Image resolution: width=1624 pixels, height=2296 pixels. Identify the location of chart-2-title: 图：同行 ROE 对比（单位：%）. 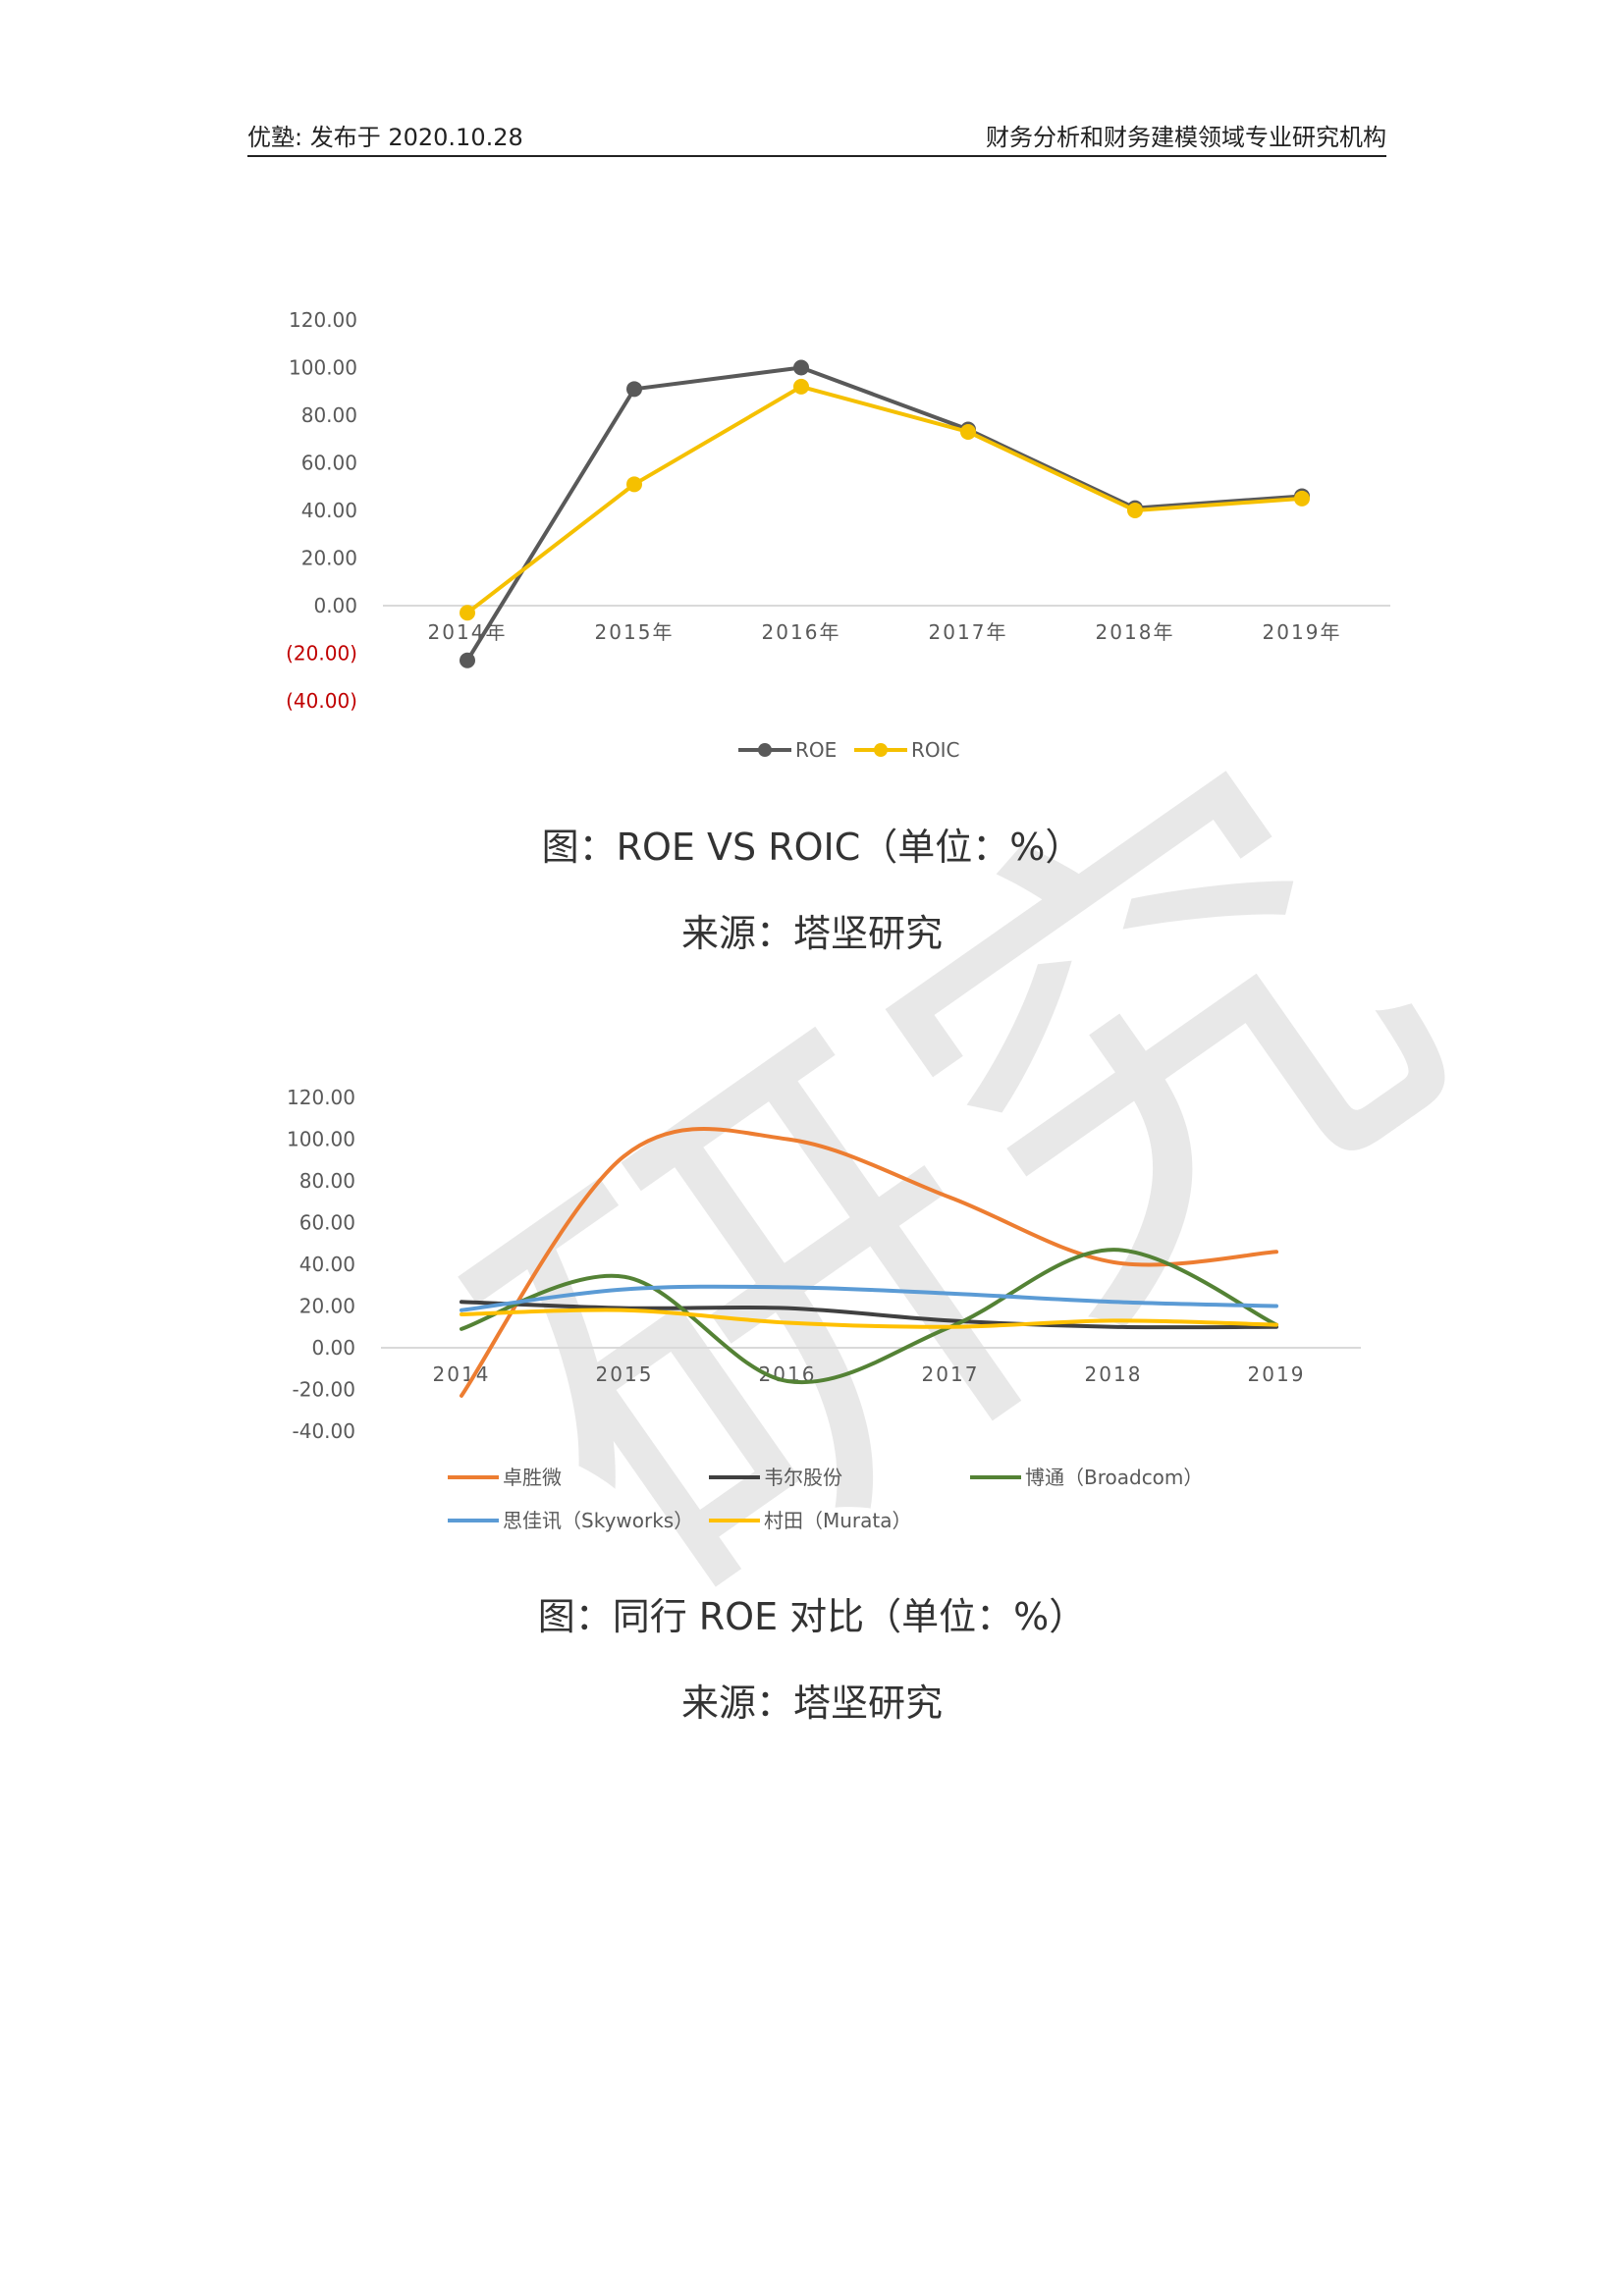
(812, 1613).